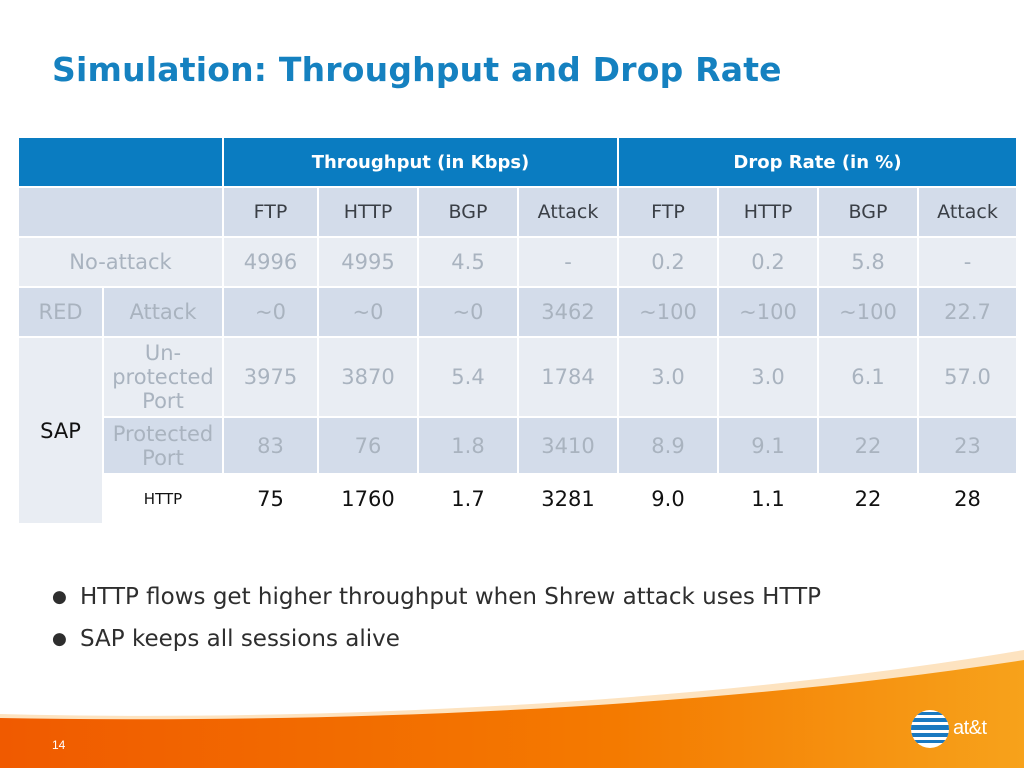 The height and width of the screenshot is (768, 1024). What do you see at coordinates (668, 445) in the screenshot?
I see `table-cell: 8.9` at bounding box center [668, 445].